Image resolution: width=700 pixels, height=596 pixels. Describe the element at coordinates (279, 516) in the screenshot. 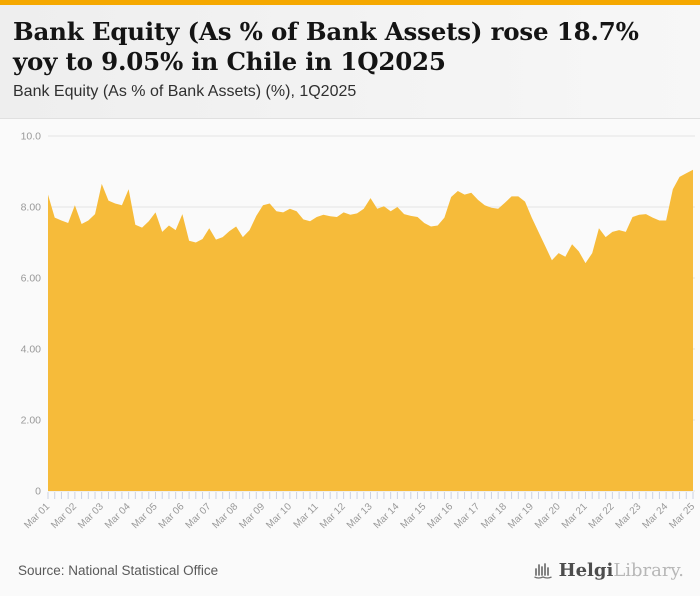

I see `x-tick-label: Mar 10` at that location.